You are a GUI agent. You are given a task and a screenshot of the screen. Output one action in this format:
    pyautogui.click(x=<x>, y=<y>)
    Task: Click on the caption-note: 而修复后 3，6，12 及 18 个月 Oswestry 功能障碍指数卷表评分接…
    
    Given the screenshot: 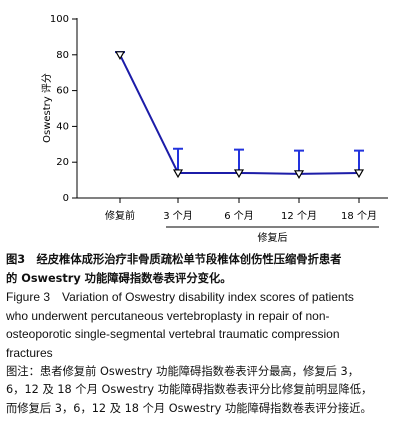 What is the action you would take?
    pyautogui.click(x=189, y=408)
    